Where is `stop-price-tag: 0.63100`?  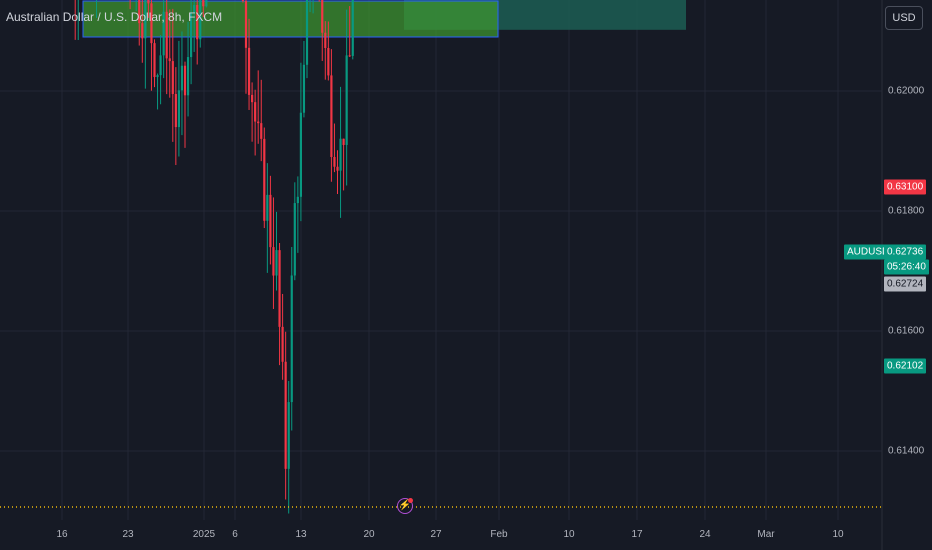
stop-price-tag: 0.63100 is located at coordinates (905, 187).